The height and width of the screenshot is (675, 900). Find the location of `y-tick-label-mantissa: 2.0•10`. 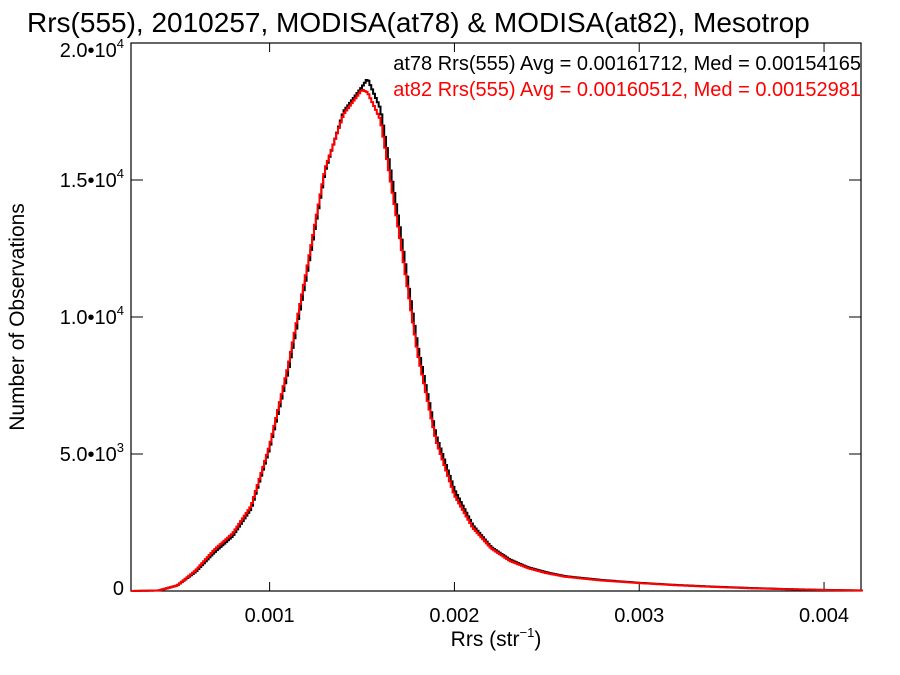

y-tick-label-mantissa: 2.0•10 is located at coordinates (88, 51).